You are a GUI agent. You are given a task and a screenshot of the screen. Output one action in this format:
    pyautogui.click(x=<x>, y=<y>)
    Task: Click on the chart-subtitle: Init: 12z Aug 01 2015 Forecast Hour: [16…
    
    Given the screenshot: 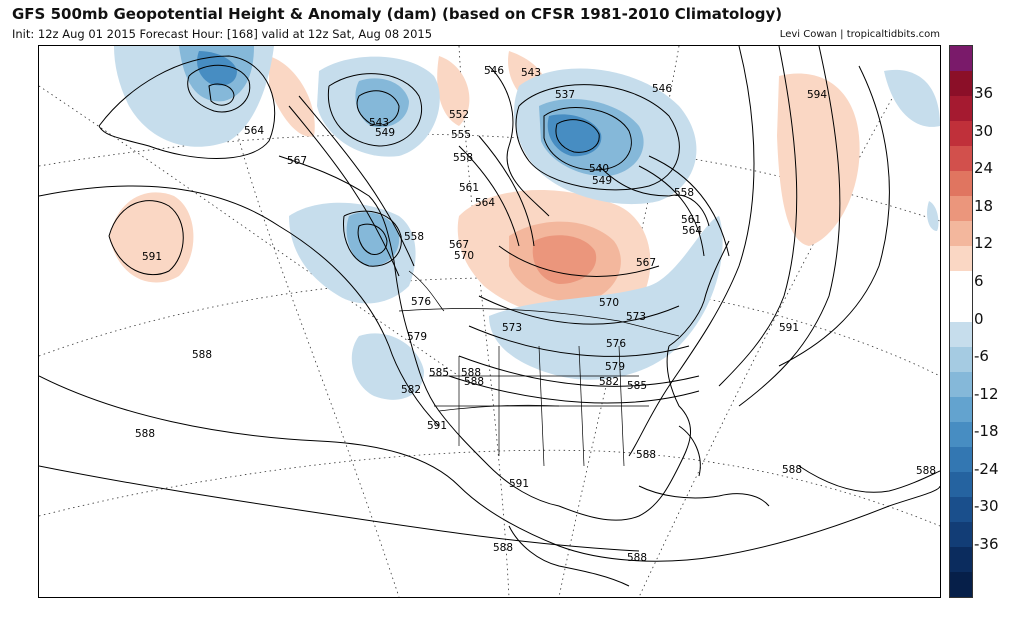 What is the action you would take?
    pyautogui.click(x=222, y=34)
    